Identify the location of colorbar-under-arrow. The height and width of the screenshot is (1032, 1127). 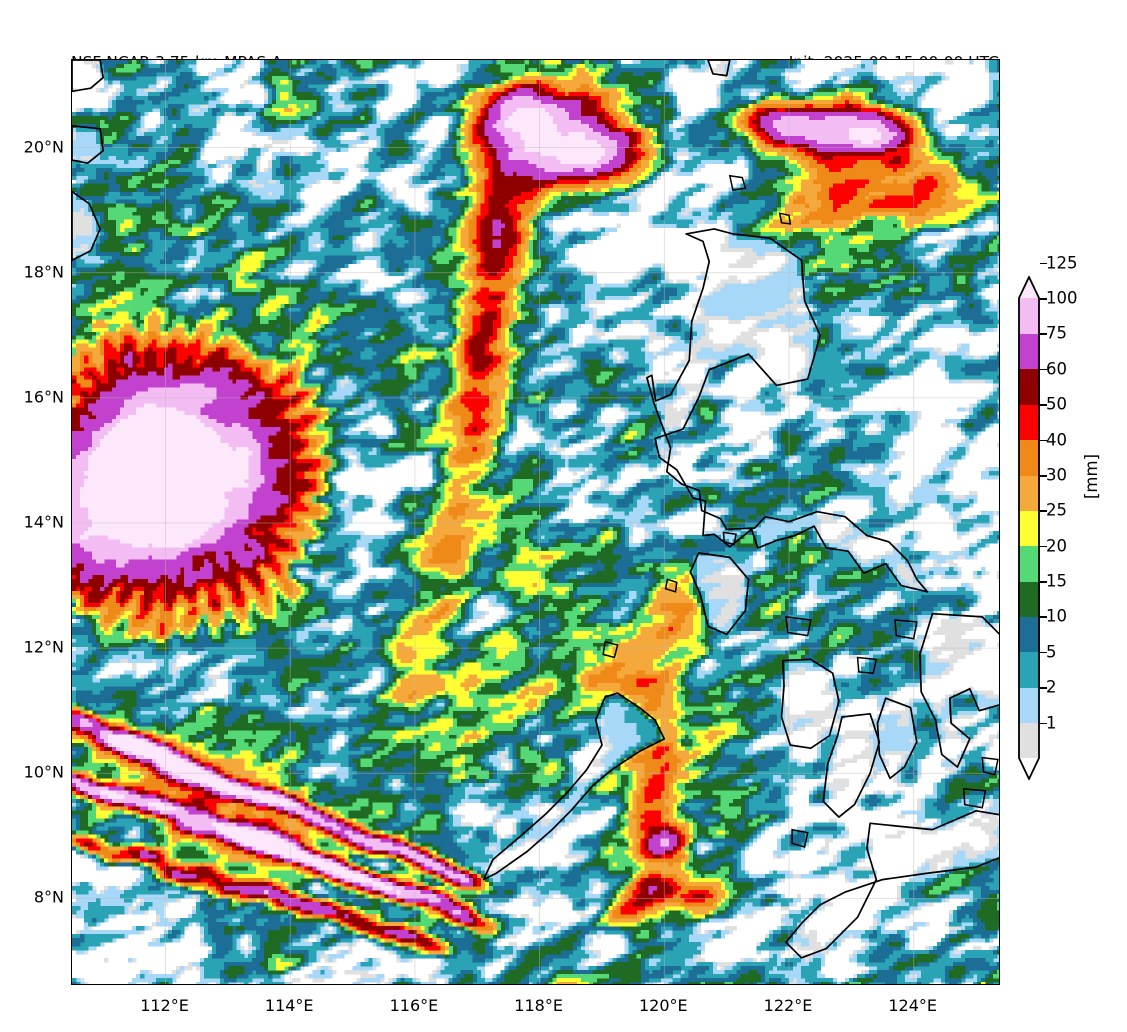
(1029, 769).